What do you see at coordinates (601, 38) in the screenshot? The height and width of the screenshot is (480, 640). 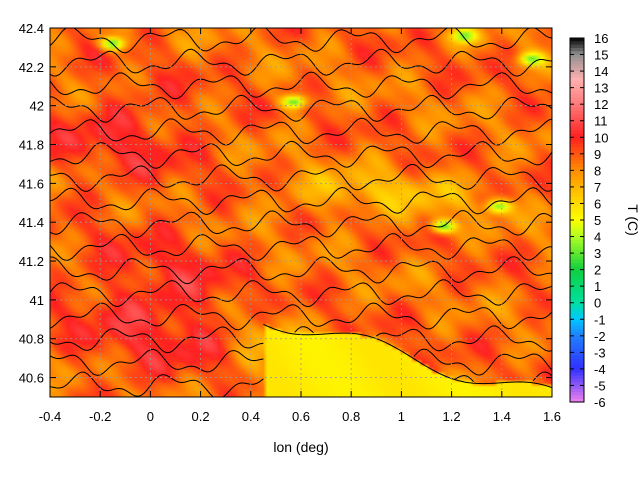 I see `colorbar-tick-label: 16` at bounding box center [601, 38].